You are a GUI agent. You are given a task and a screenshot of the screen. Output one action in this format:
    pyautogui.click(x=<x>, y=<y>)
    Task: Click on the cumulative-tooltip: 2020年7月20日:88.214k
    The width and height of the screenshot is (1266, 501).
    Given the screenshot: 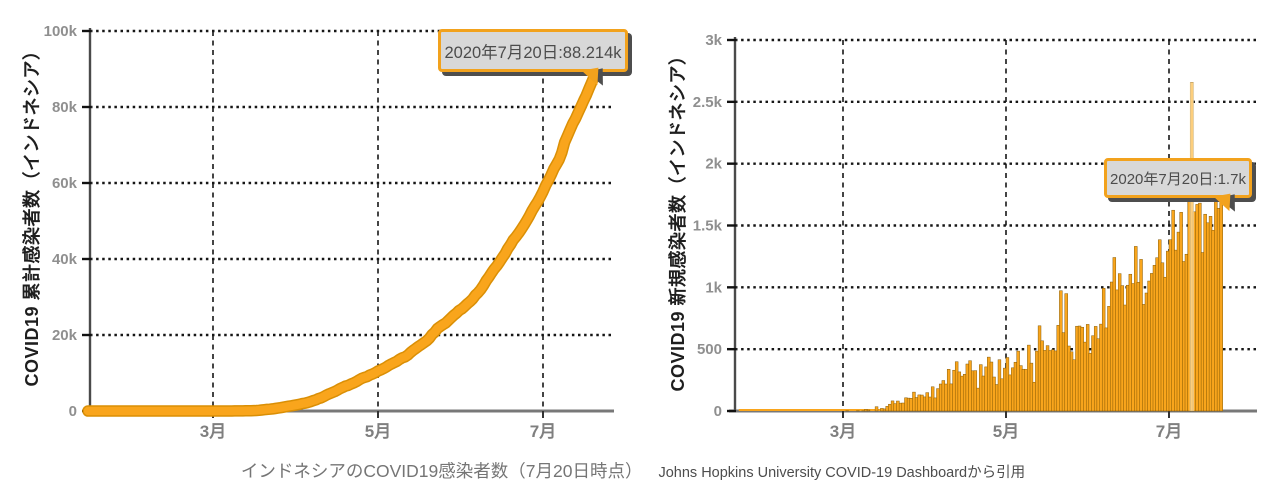 What is the action you would take?
    pyautogui.click(x=533, y=59)
    